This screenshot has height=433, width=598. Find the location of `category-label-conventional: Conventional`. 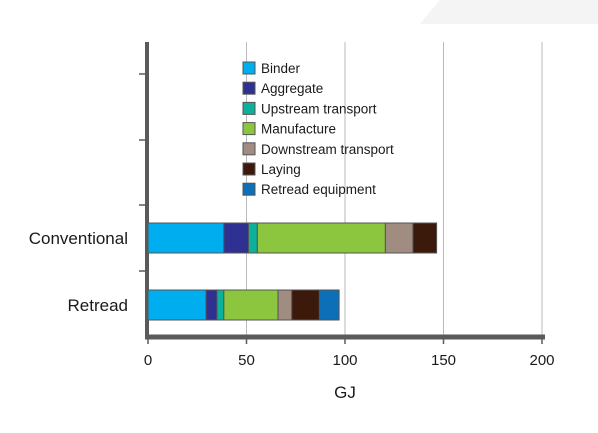

category-label-conventional: Conventional is located at coordinates (78, 238).